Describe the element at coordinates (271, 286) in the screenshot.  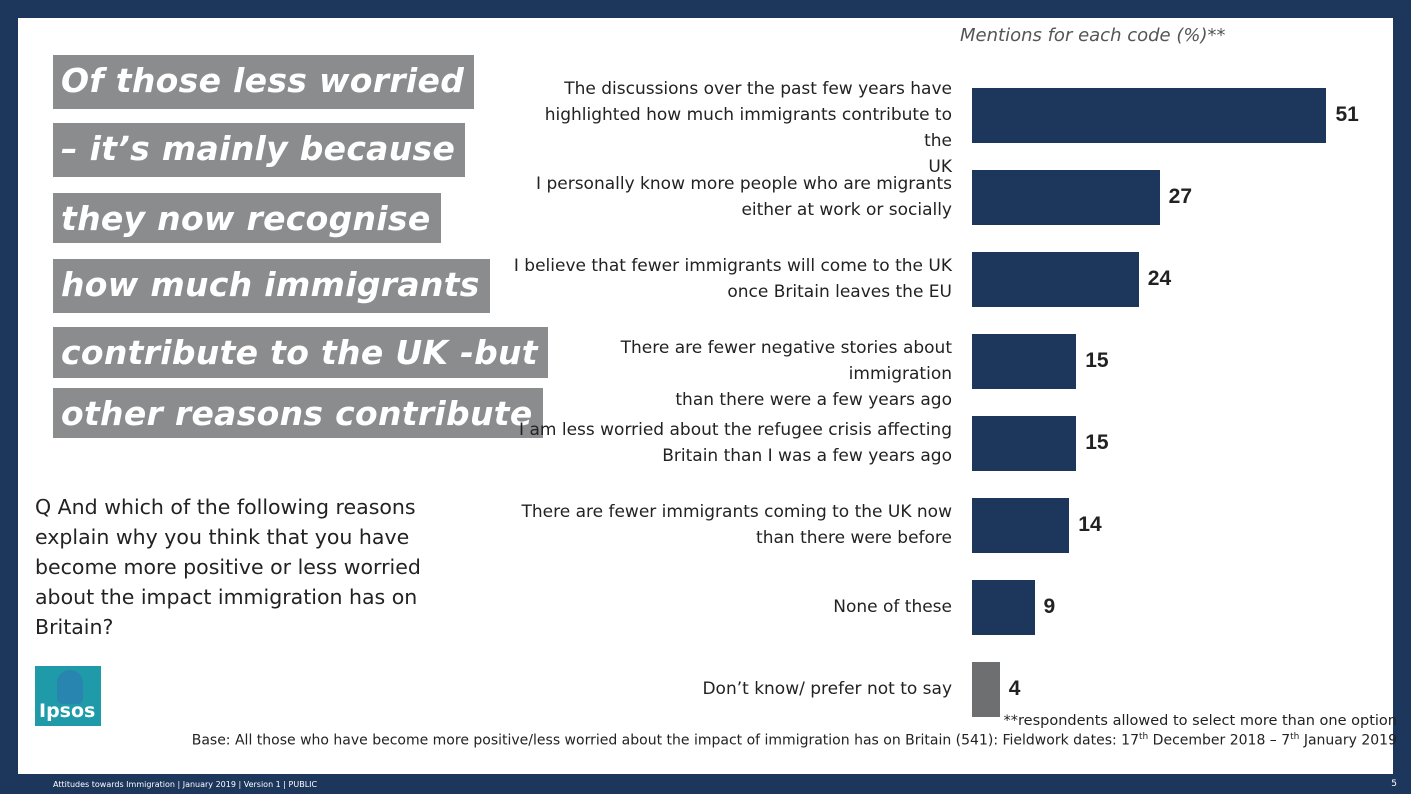
I see `headline-line-4: how much immigrants` at that location.